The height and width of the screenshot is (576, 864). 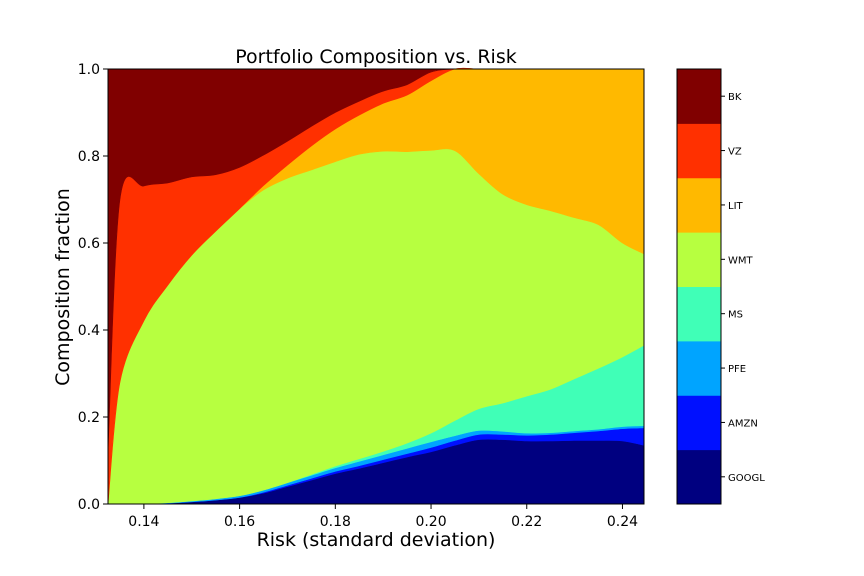 I want to click on colorbar-label-googl: GOOGL, so click(x=746, y=478).